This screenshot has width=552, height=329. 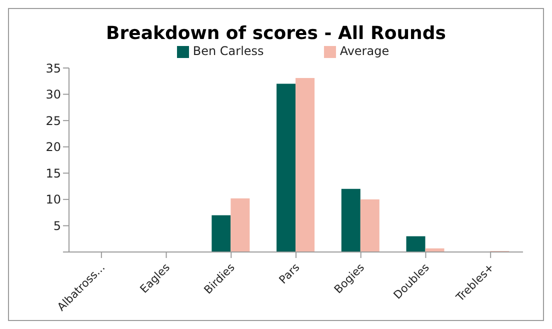 I want to click on y-tick-label: 20, so click(x=53, y=147).